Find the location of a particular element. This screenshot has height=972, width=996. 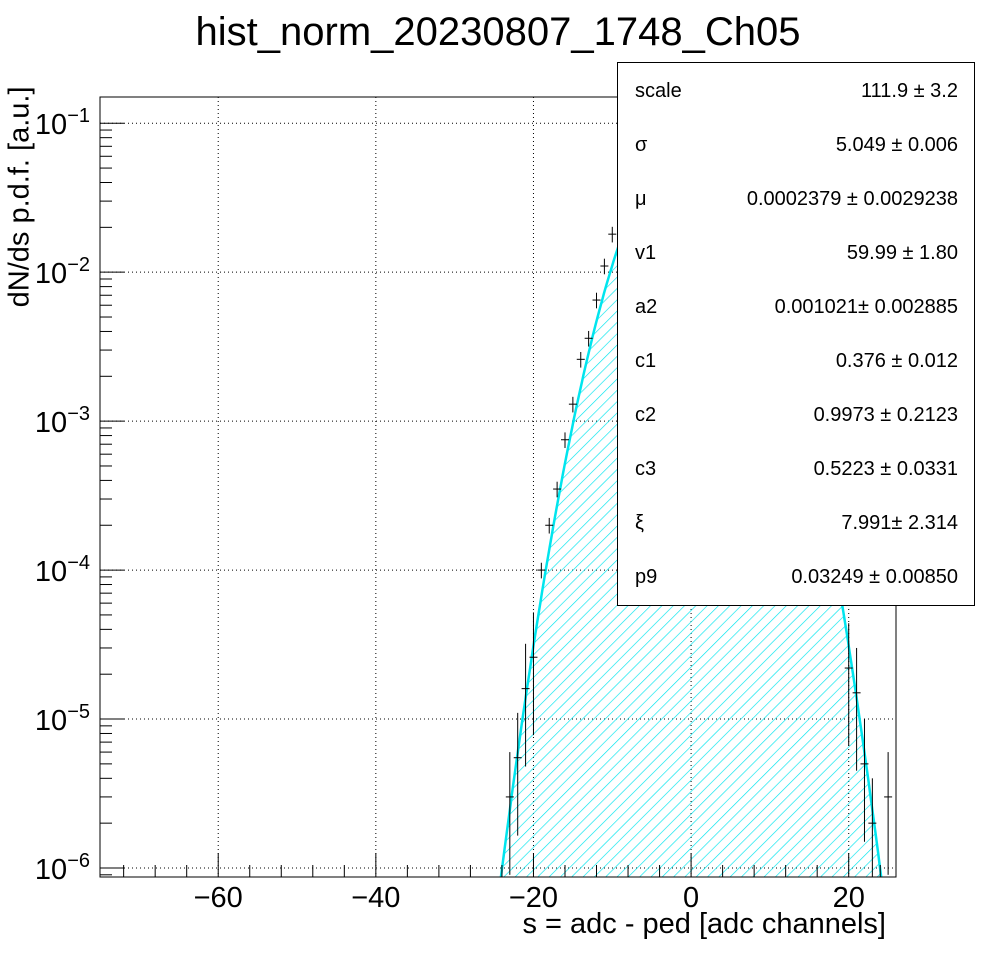

stats-key: σ is located at coordinates (641, 145).